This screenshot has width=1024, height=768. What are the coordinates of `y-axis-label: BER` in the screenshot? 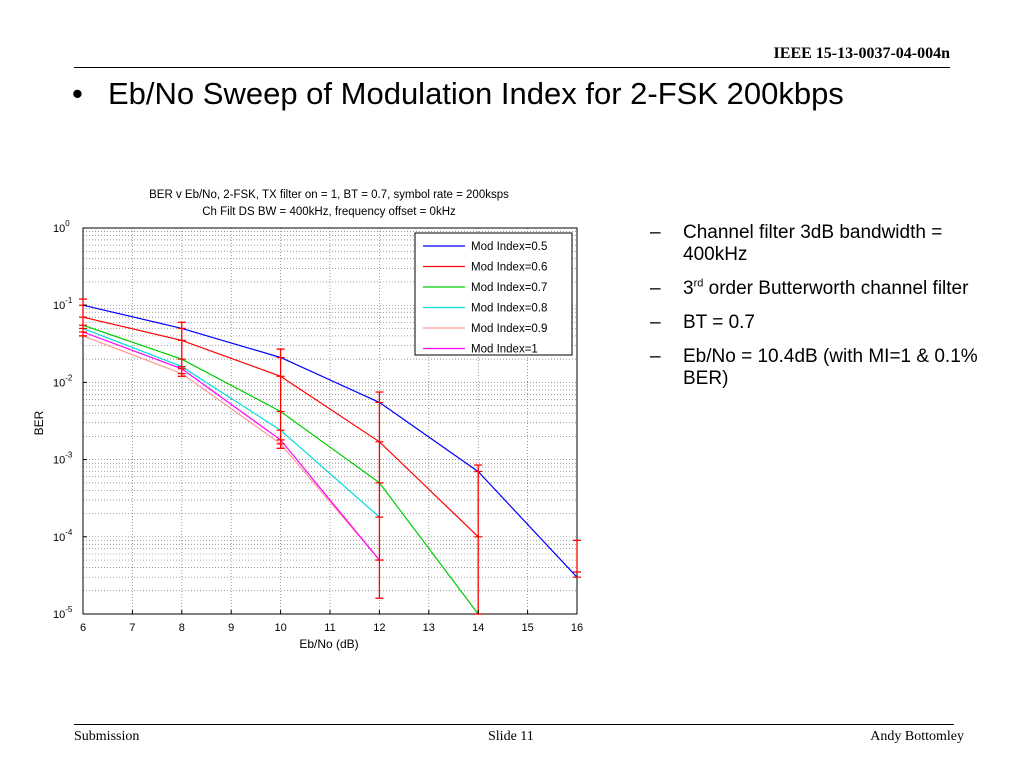 It's located at (39, 422).